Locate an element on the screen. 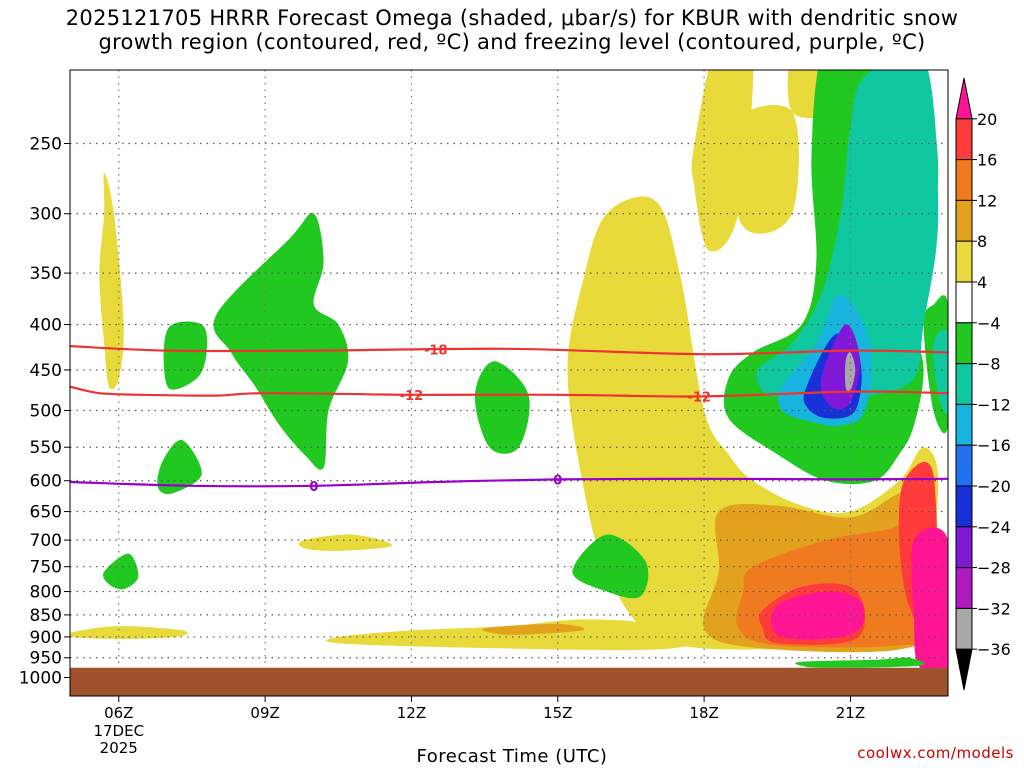  y-tick-label-650: 650 is located at coordinates (46, 513).